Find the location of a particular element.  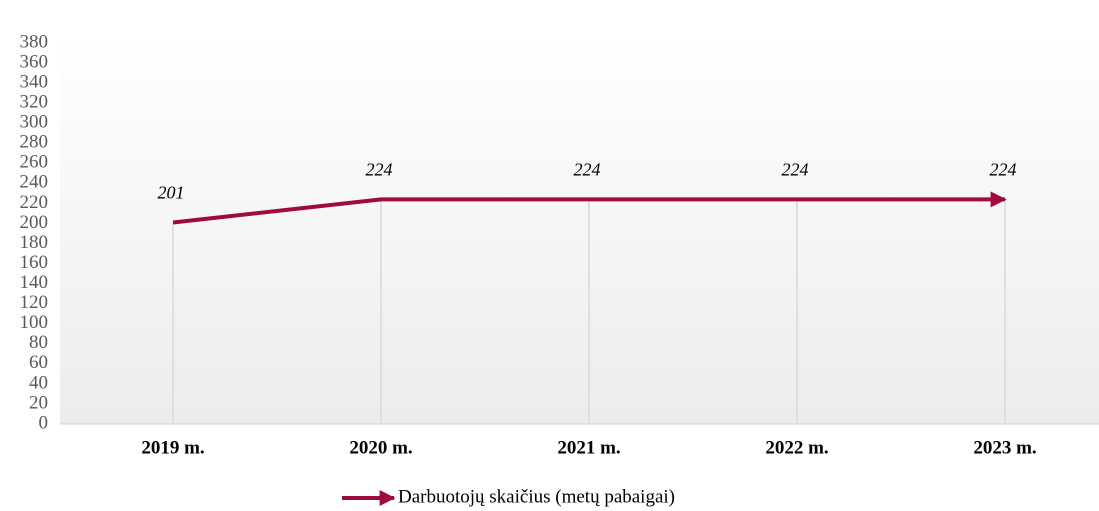

y-tick-label: 220 is located at coordinates (34, 202).